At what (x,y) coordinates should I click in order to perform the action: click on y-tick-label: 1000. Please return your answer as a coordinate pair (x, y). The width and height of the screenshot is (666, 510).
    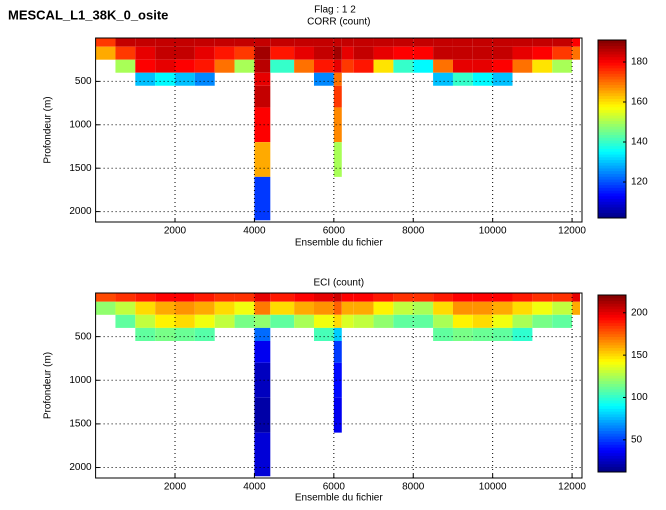
    Looking at the image, I should click on (80, 124).